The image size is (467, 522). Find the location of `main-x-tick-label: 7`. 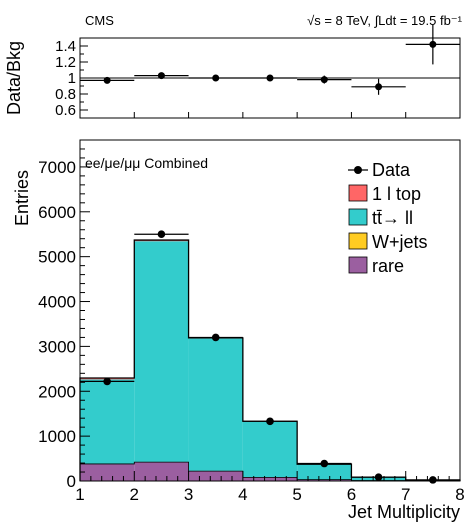

main-x-tick-label: 7 is located at coordinates (405, 494).